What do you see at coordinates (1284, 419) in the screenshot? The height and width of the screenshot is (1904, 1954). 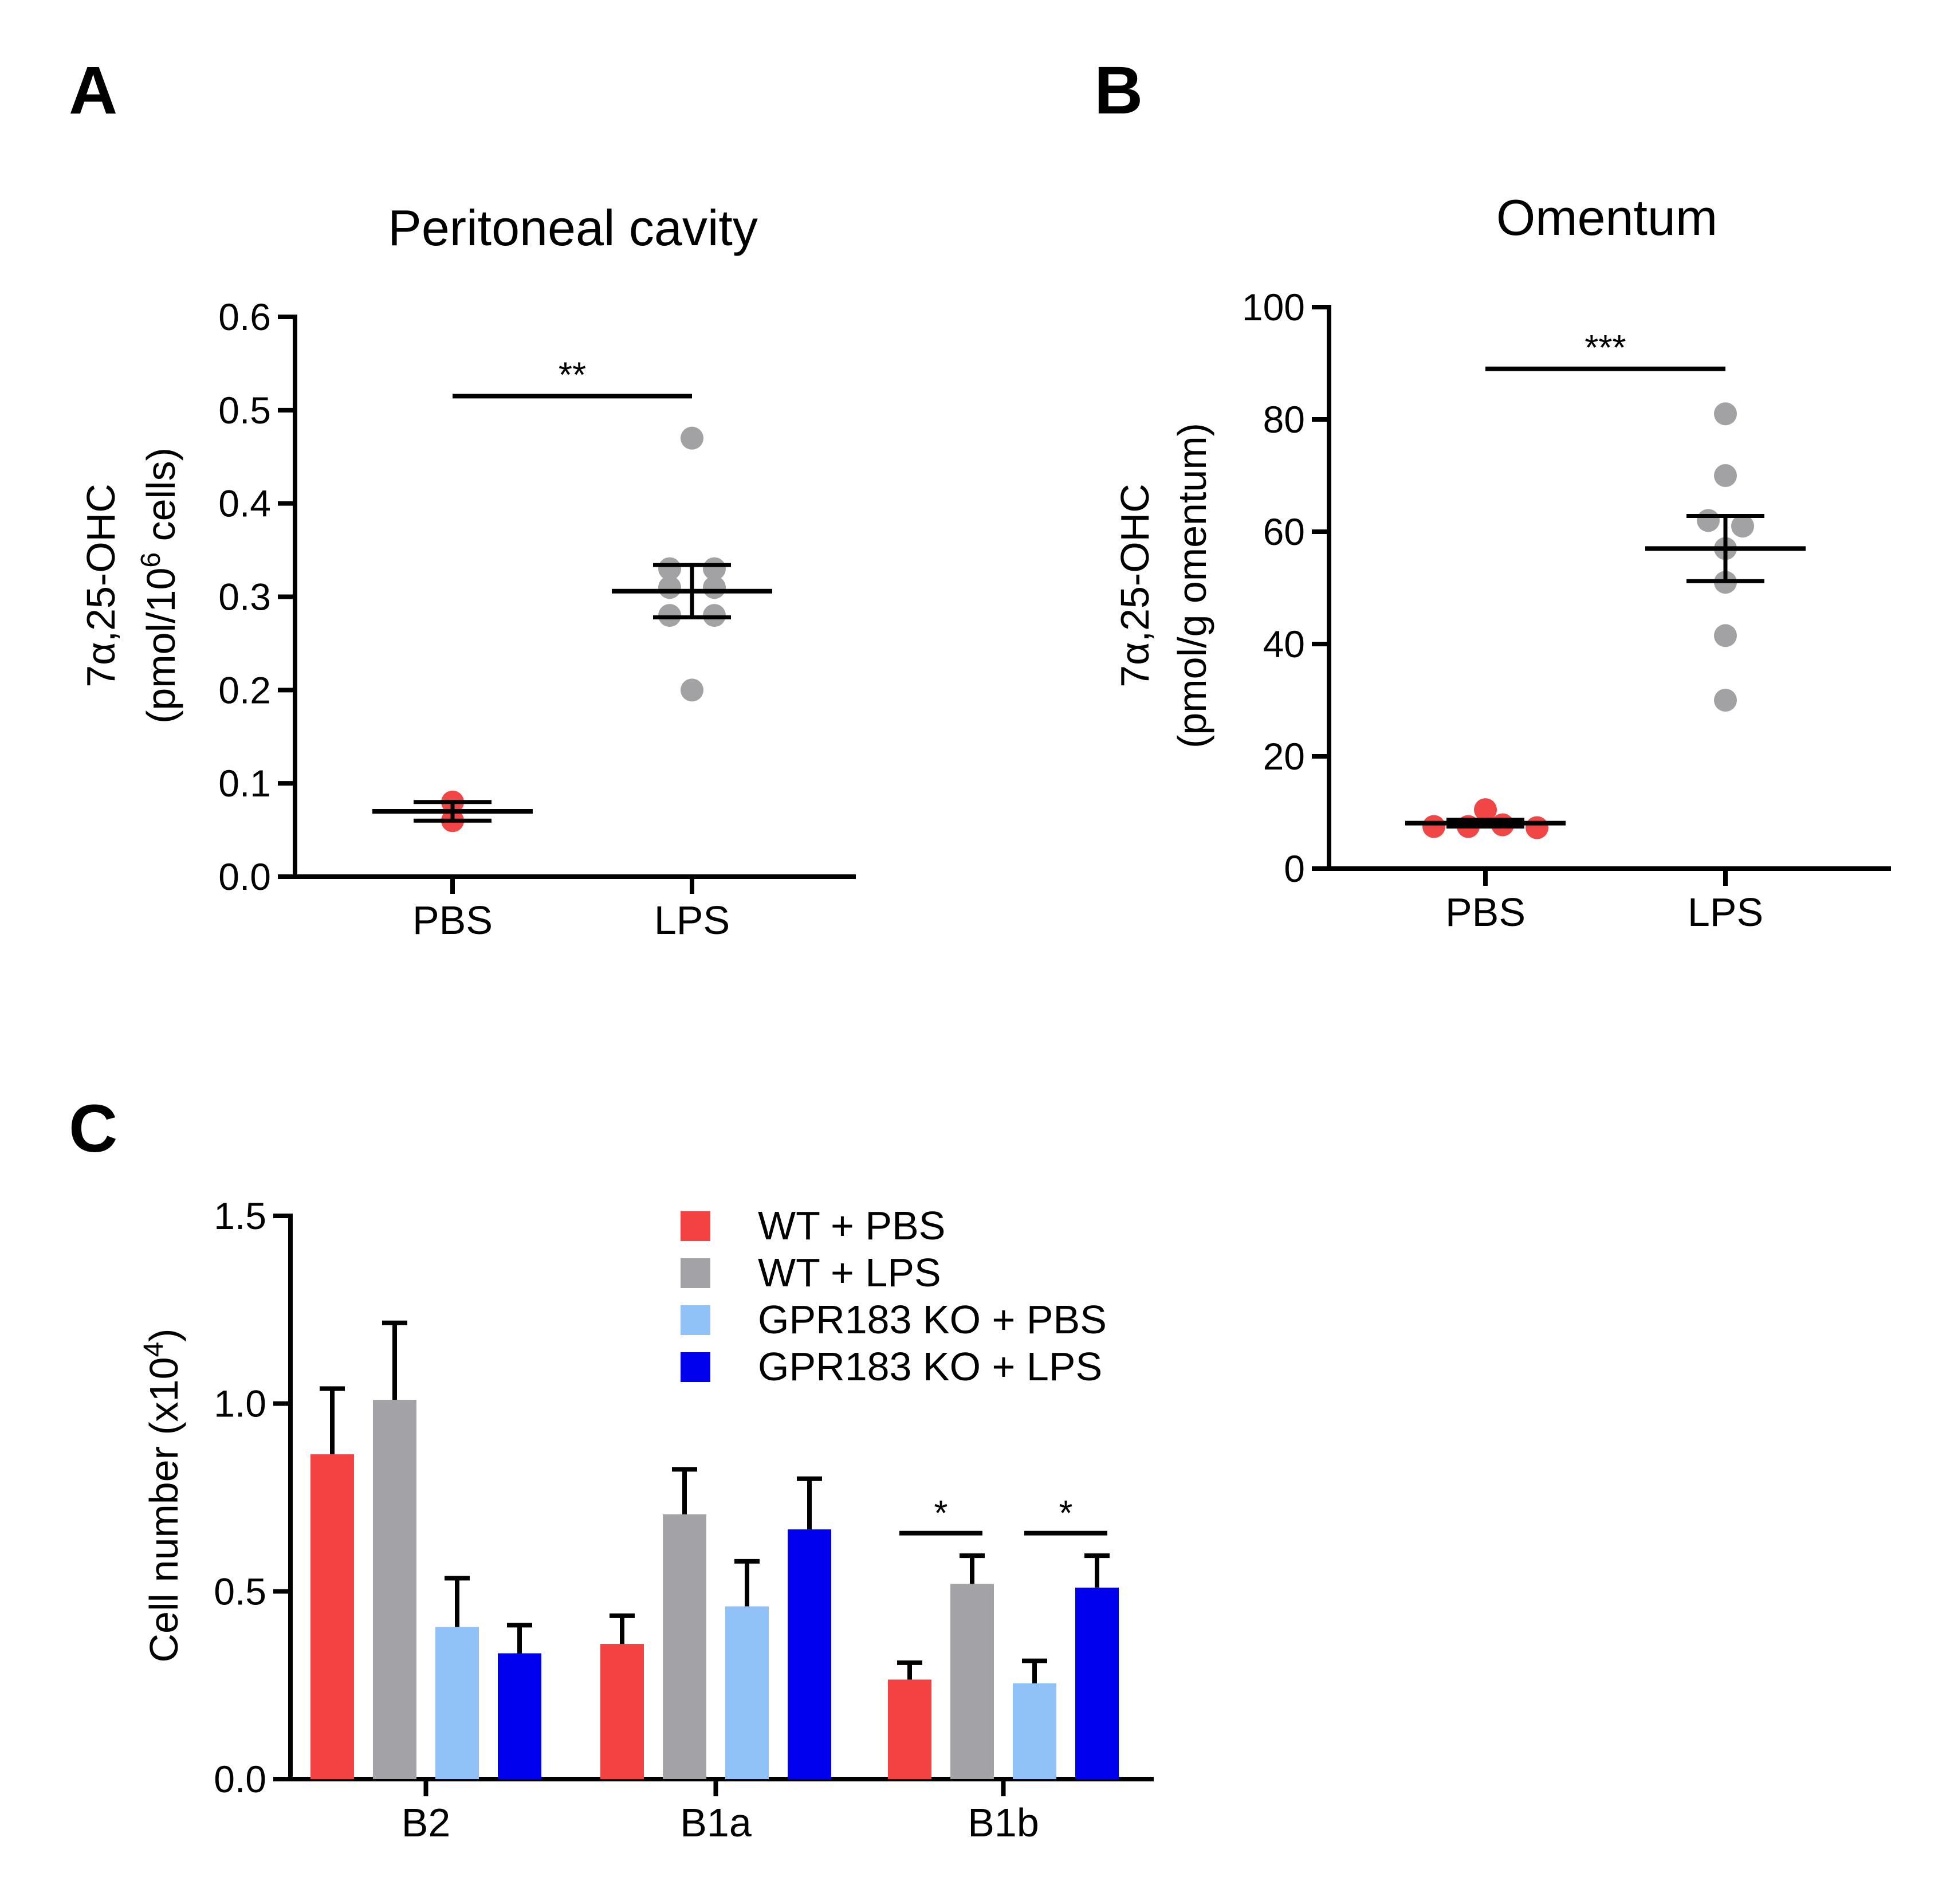 I see `panel-b-y-tick-label: 80` at bounding box center [1284, 419].